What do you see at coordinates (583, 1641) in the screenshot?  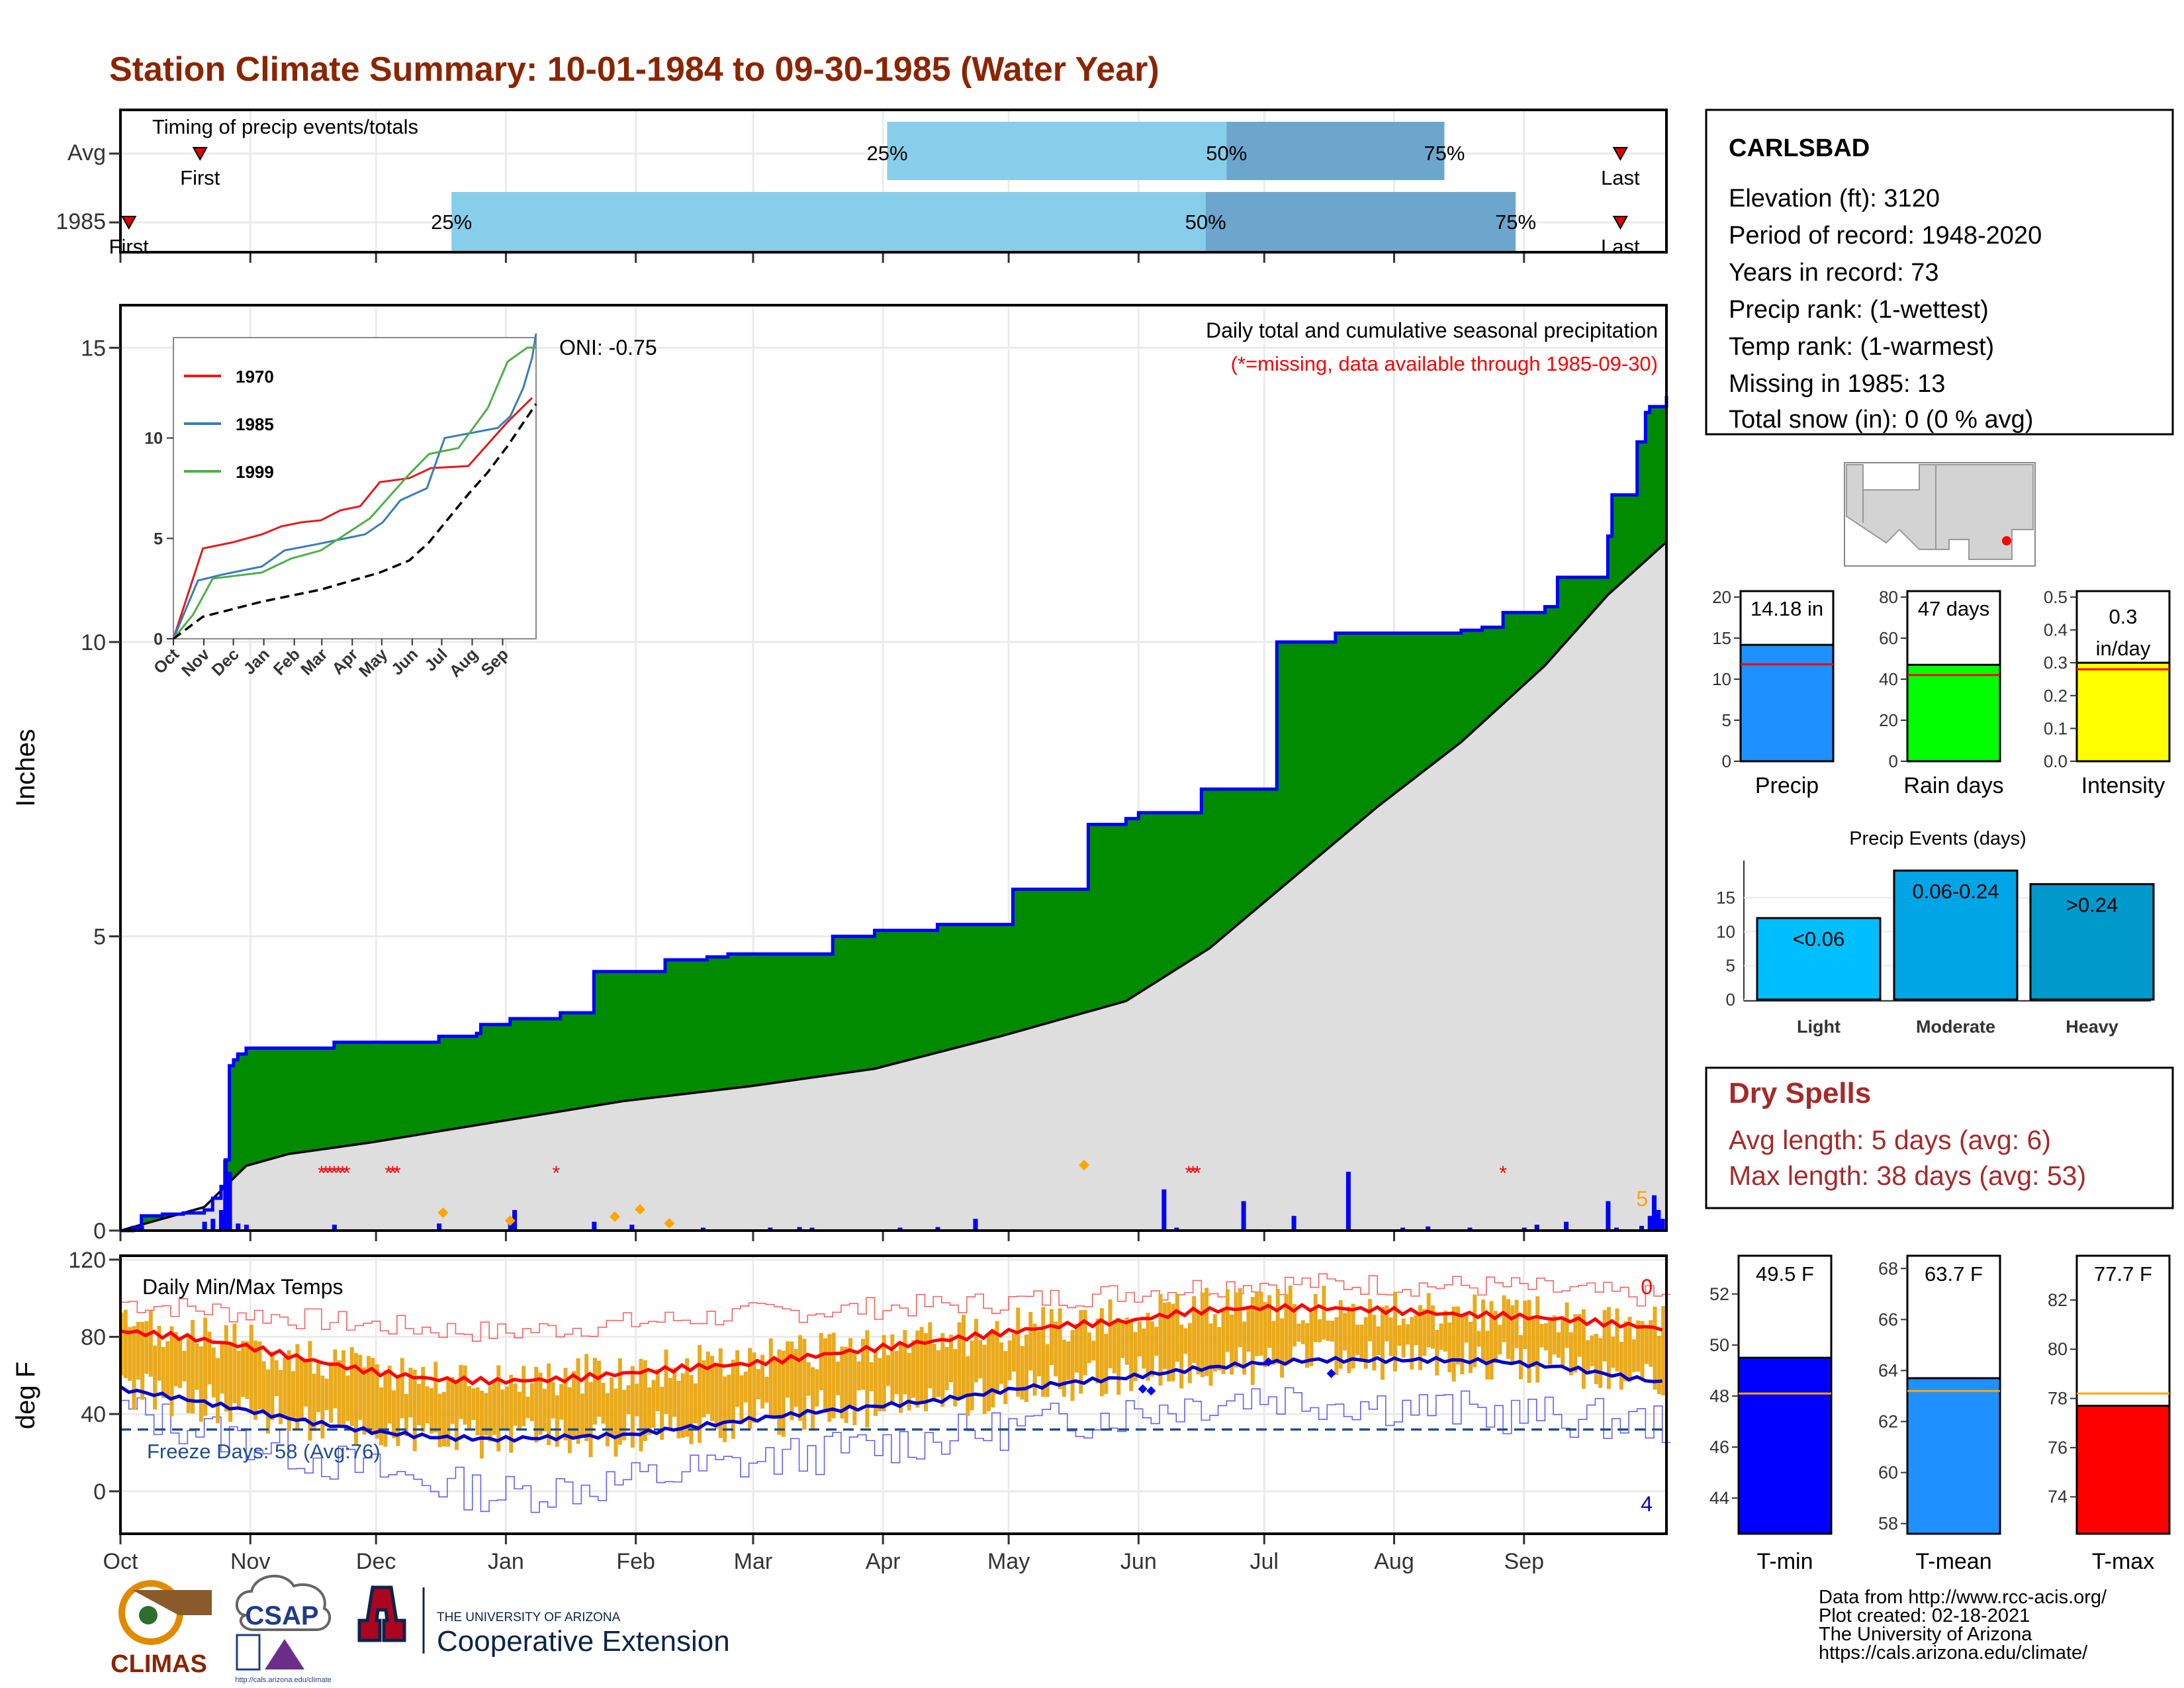 I see `ua-big-text: Cooperative Extension` at bounding box center [583, 1641].